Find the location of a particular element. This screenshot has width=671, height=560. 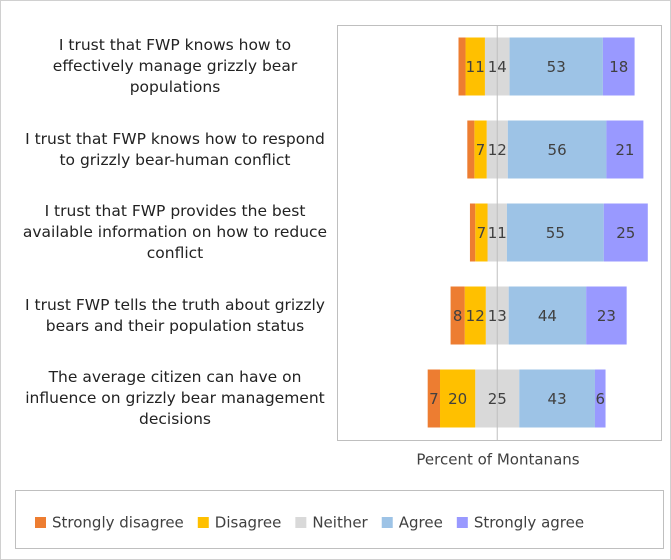

legend-box is located at coordinates (339, 519).